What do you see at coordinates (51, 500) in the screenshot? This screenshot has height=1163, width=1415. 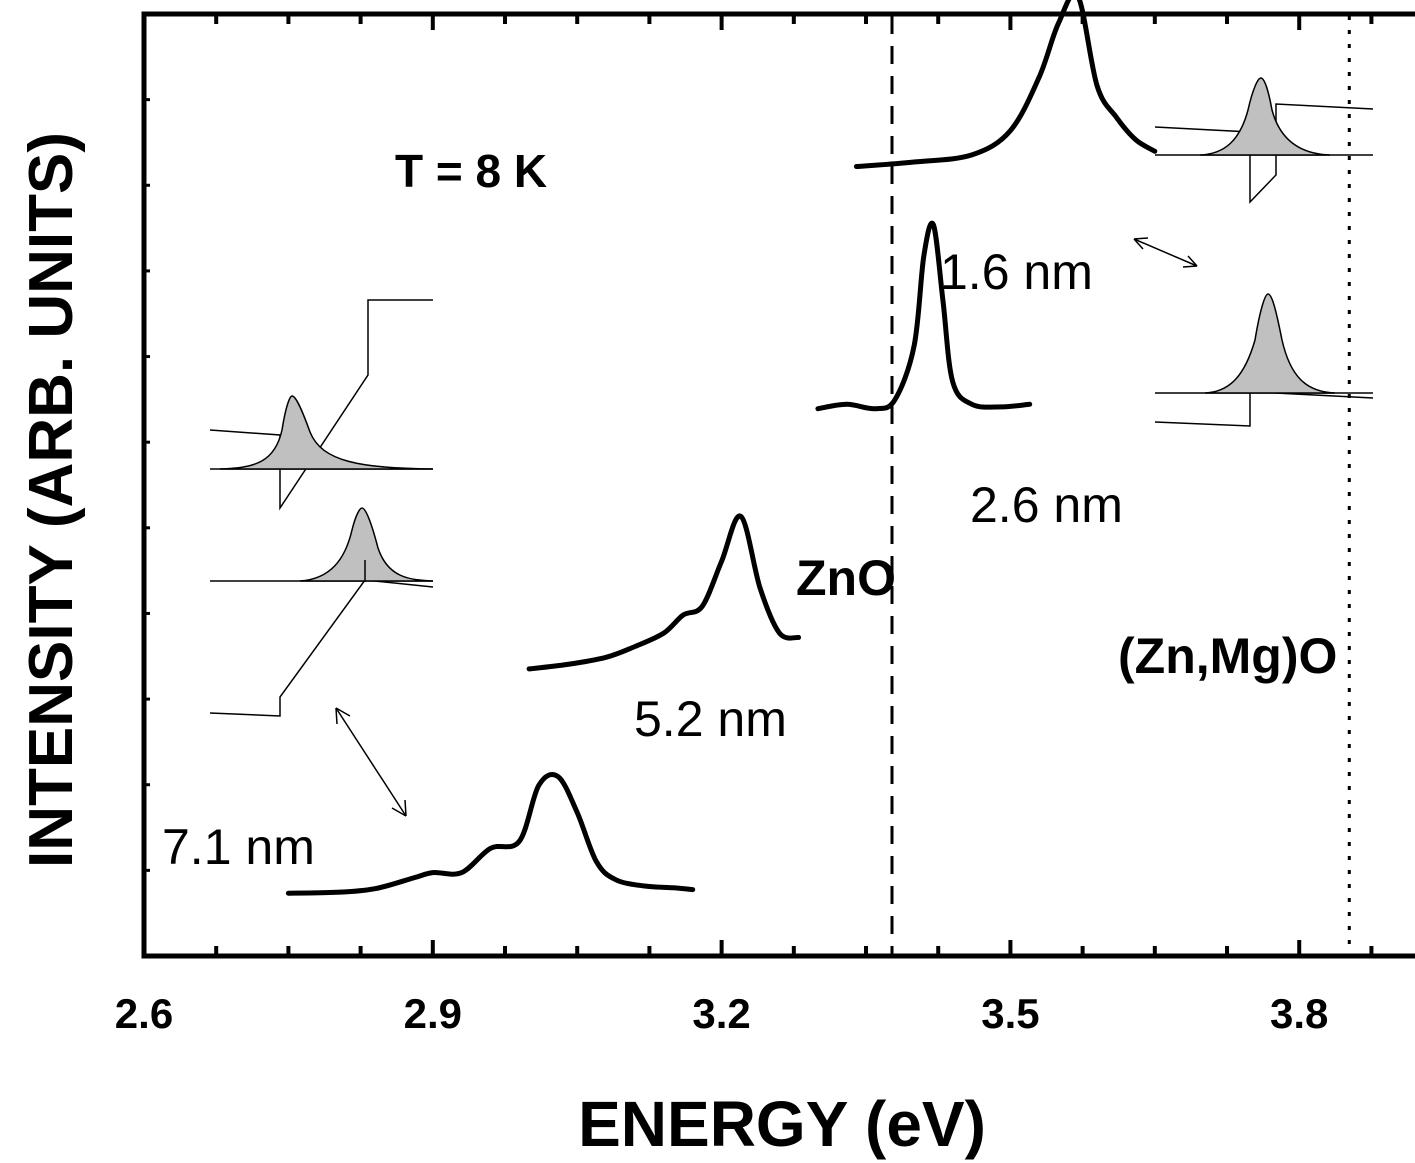 I see `y-axis-title: INTENSITY (ARB. UNITS)` at bounding box center [51, 500].